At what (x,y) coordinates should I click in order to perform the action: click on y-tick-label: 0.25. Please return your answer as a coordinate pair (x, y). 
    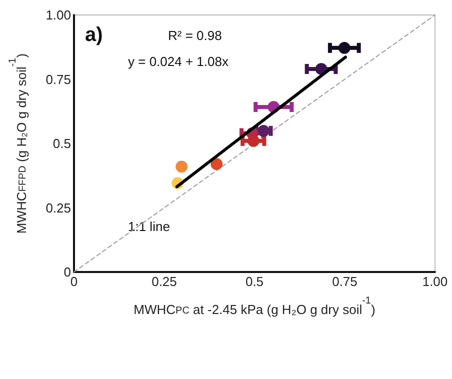
    Looking at the image, I should click on (58, 208).